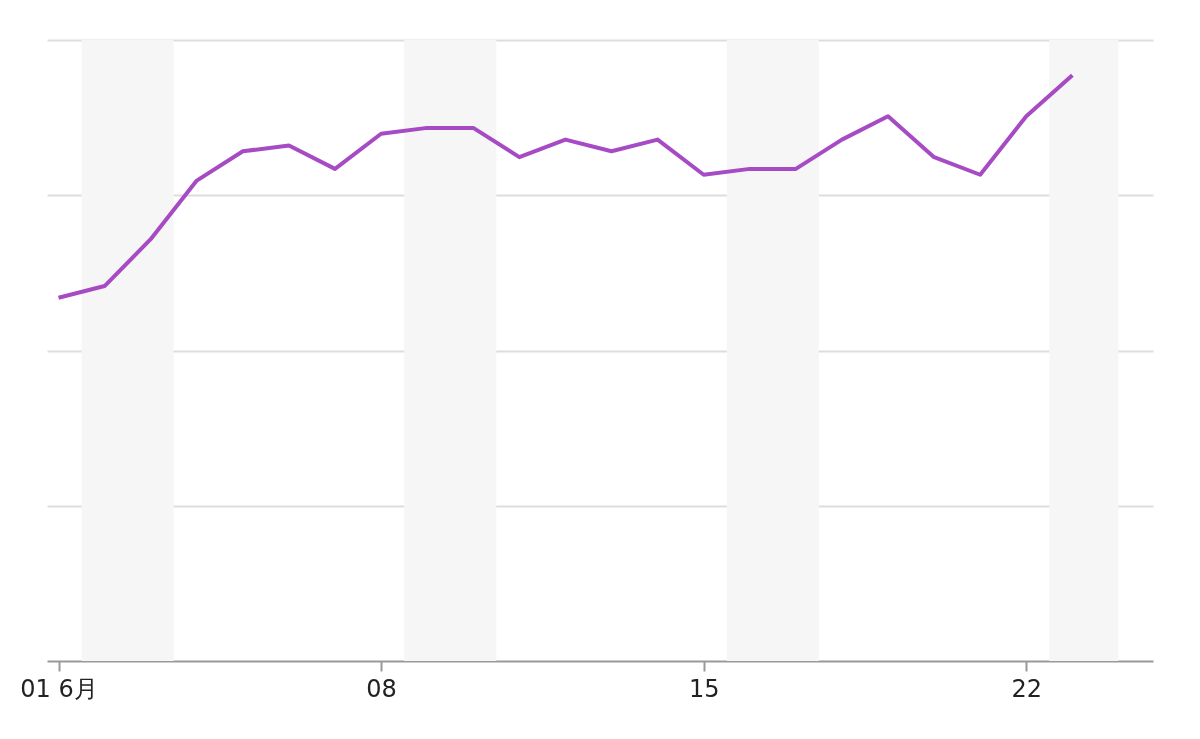 This screenshot has height=739, width=1200. I want to click on x-tick-label: 08, so click(381, 688).